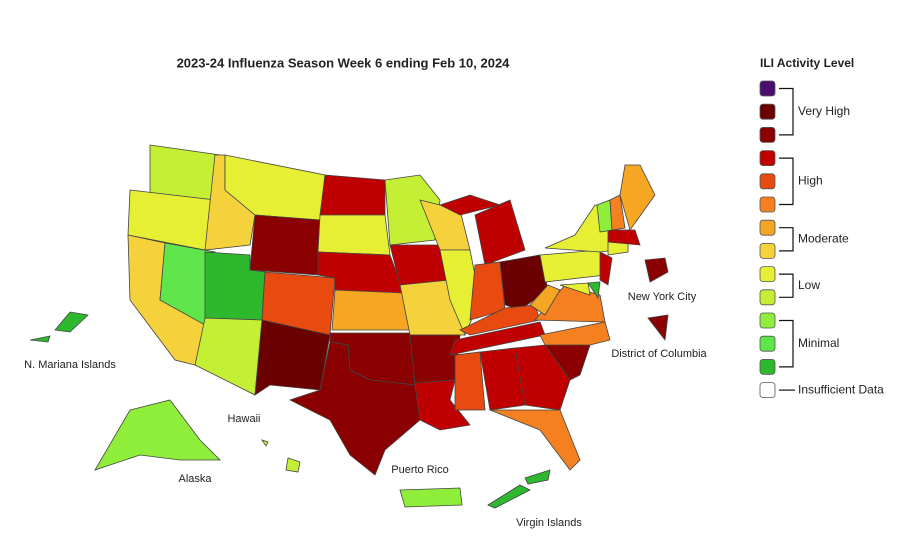 This screenshot has height=546, width=901. What do you see at coordinates (157, 435) in the screenshot?
I see `alaska` at bounding box center [157, 435].